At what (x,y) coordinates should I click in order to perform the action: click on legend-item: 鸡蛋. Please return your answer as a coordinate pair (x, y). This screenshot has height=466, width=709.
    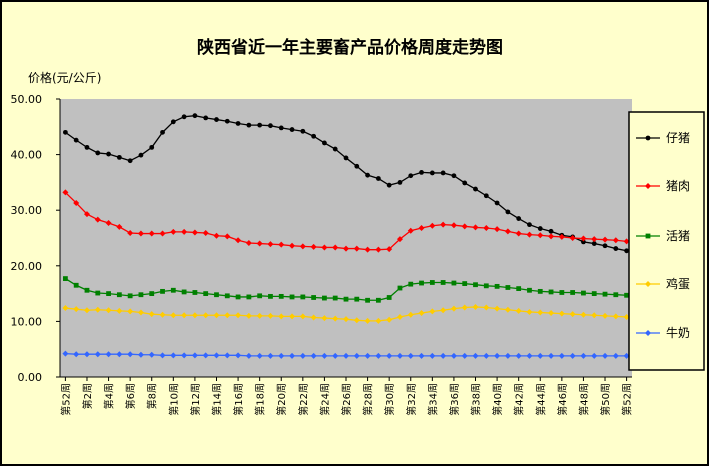
    Looking at the image, I should click on (663, 283).